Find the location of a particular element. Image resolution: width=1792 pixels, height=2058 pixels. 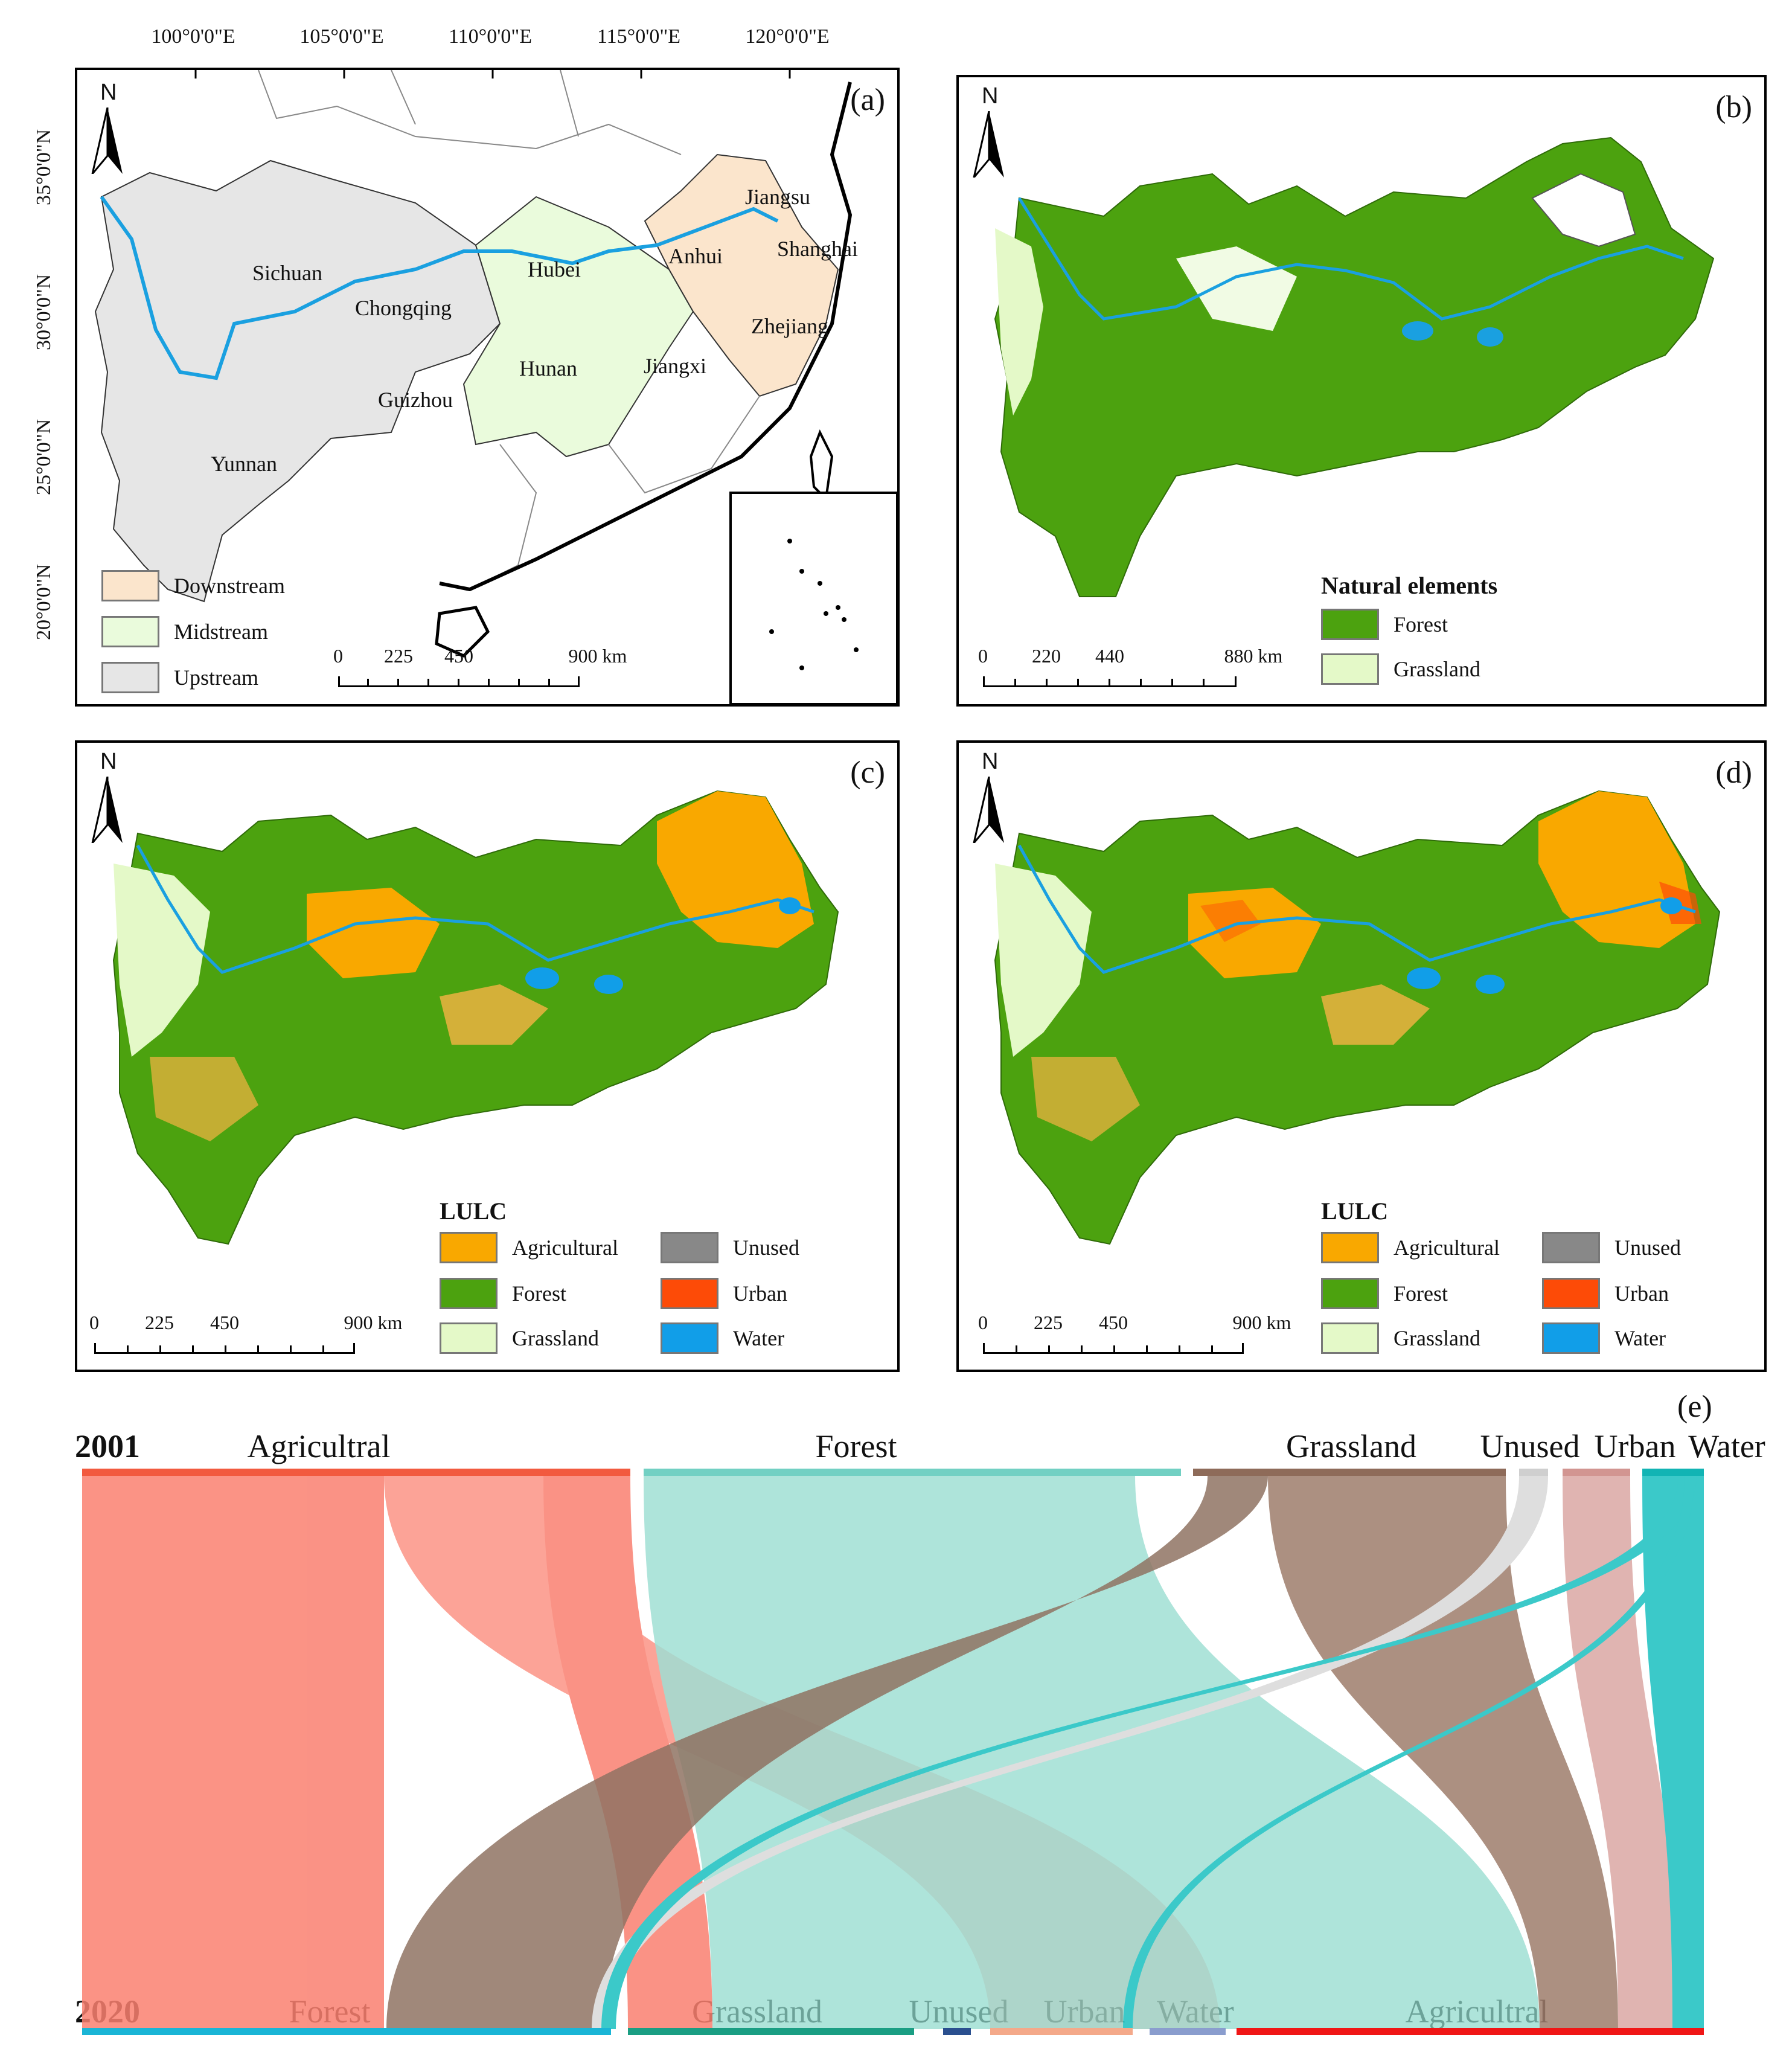

scale-tick-label: 440 is located at coordinates (1109, 656).